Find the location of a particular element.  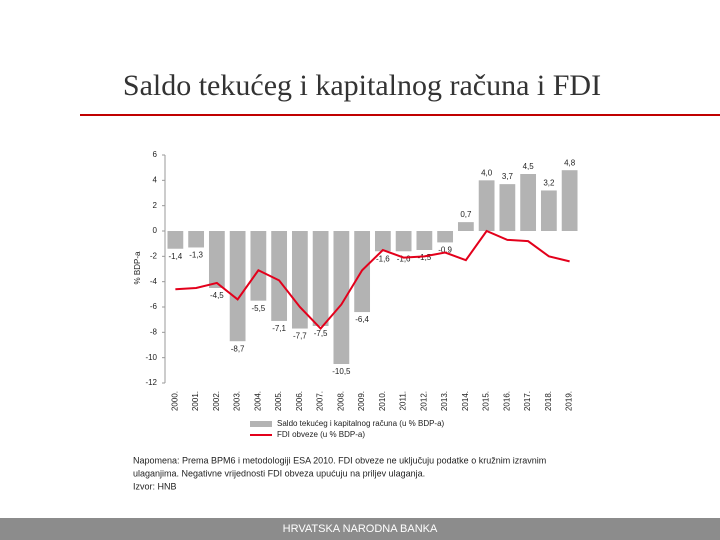

x-tick-label: 2001. is located at coordinates (195, 401).